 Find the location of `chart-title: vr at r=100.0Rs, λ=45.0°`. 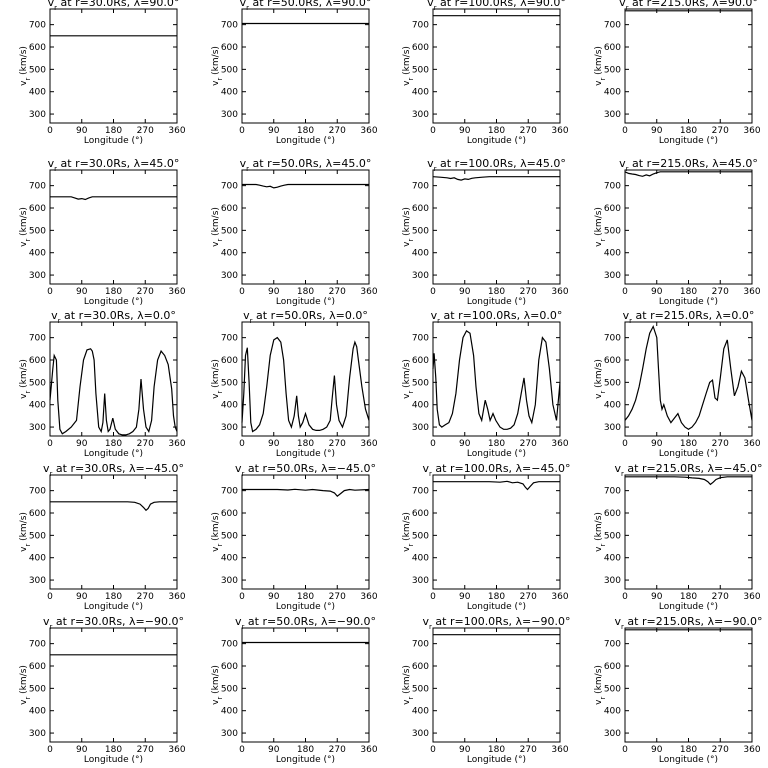

chart-title: vr at r=100.0Rs, λ=45.0° is located at coordinates (496, 165).